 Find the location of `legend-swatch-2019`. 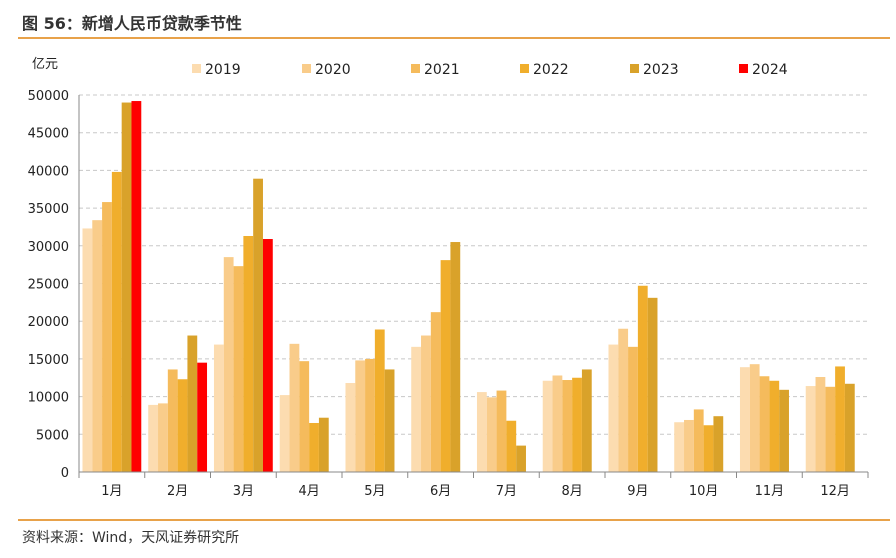

legend-swatch-2019 is located at coordinates (196, 68).